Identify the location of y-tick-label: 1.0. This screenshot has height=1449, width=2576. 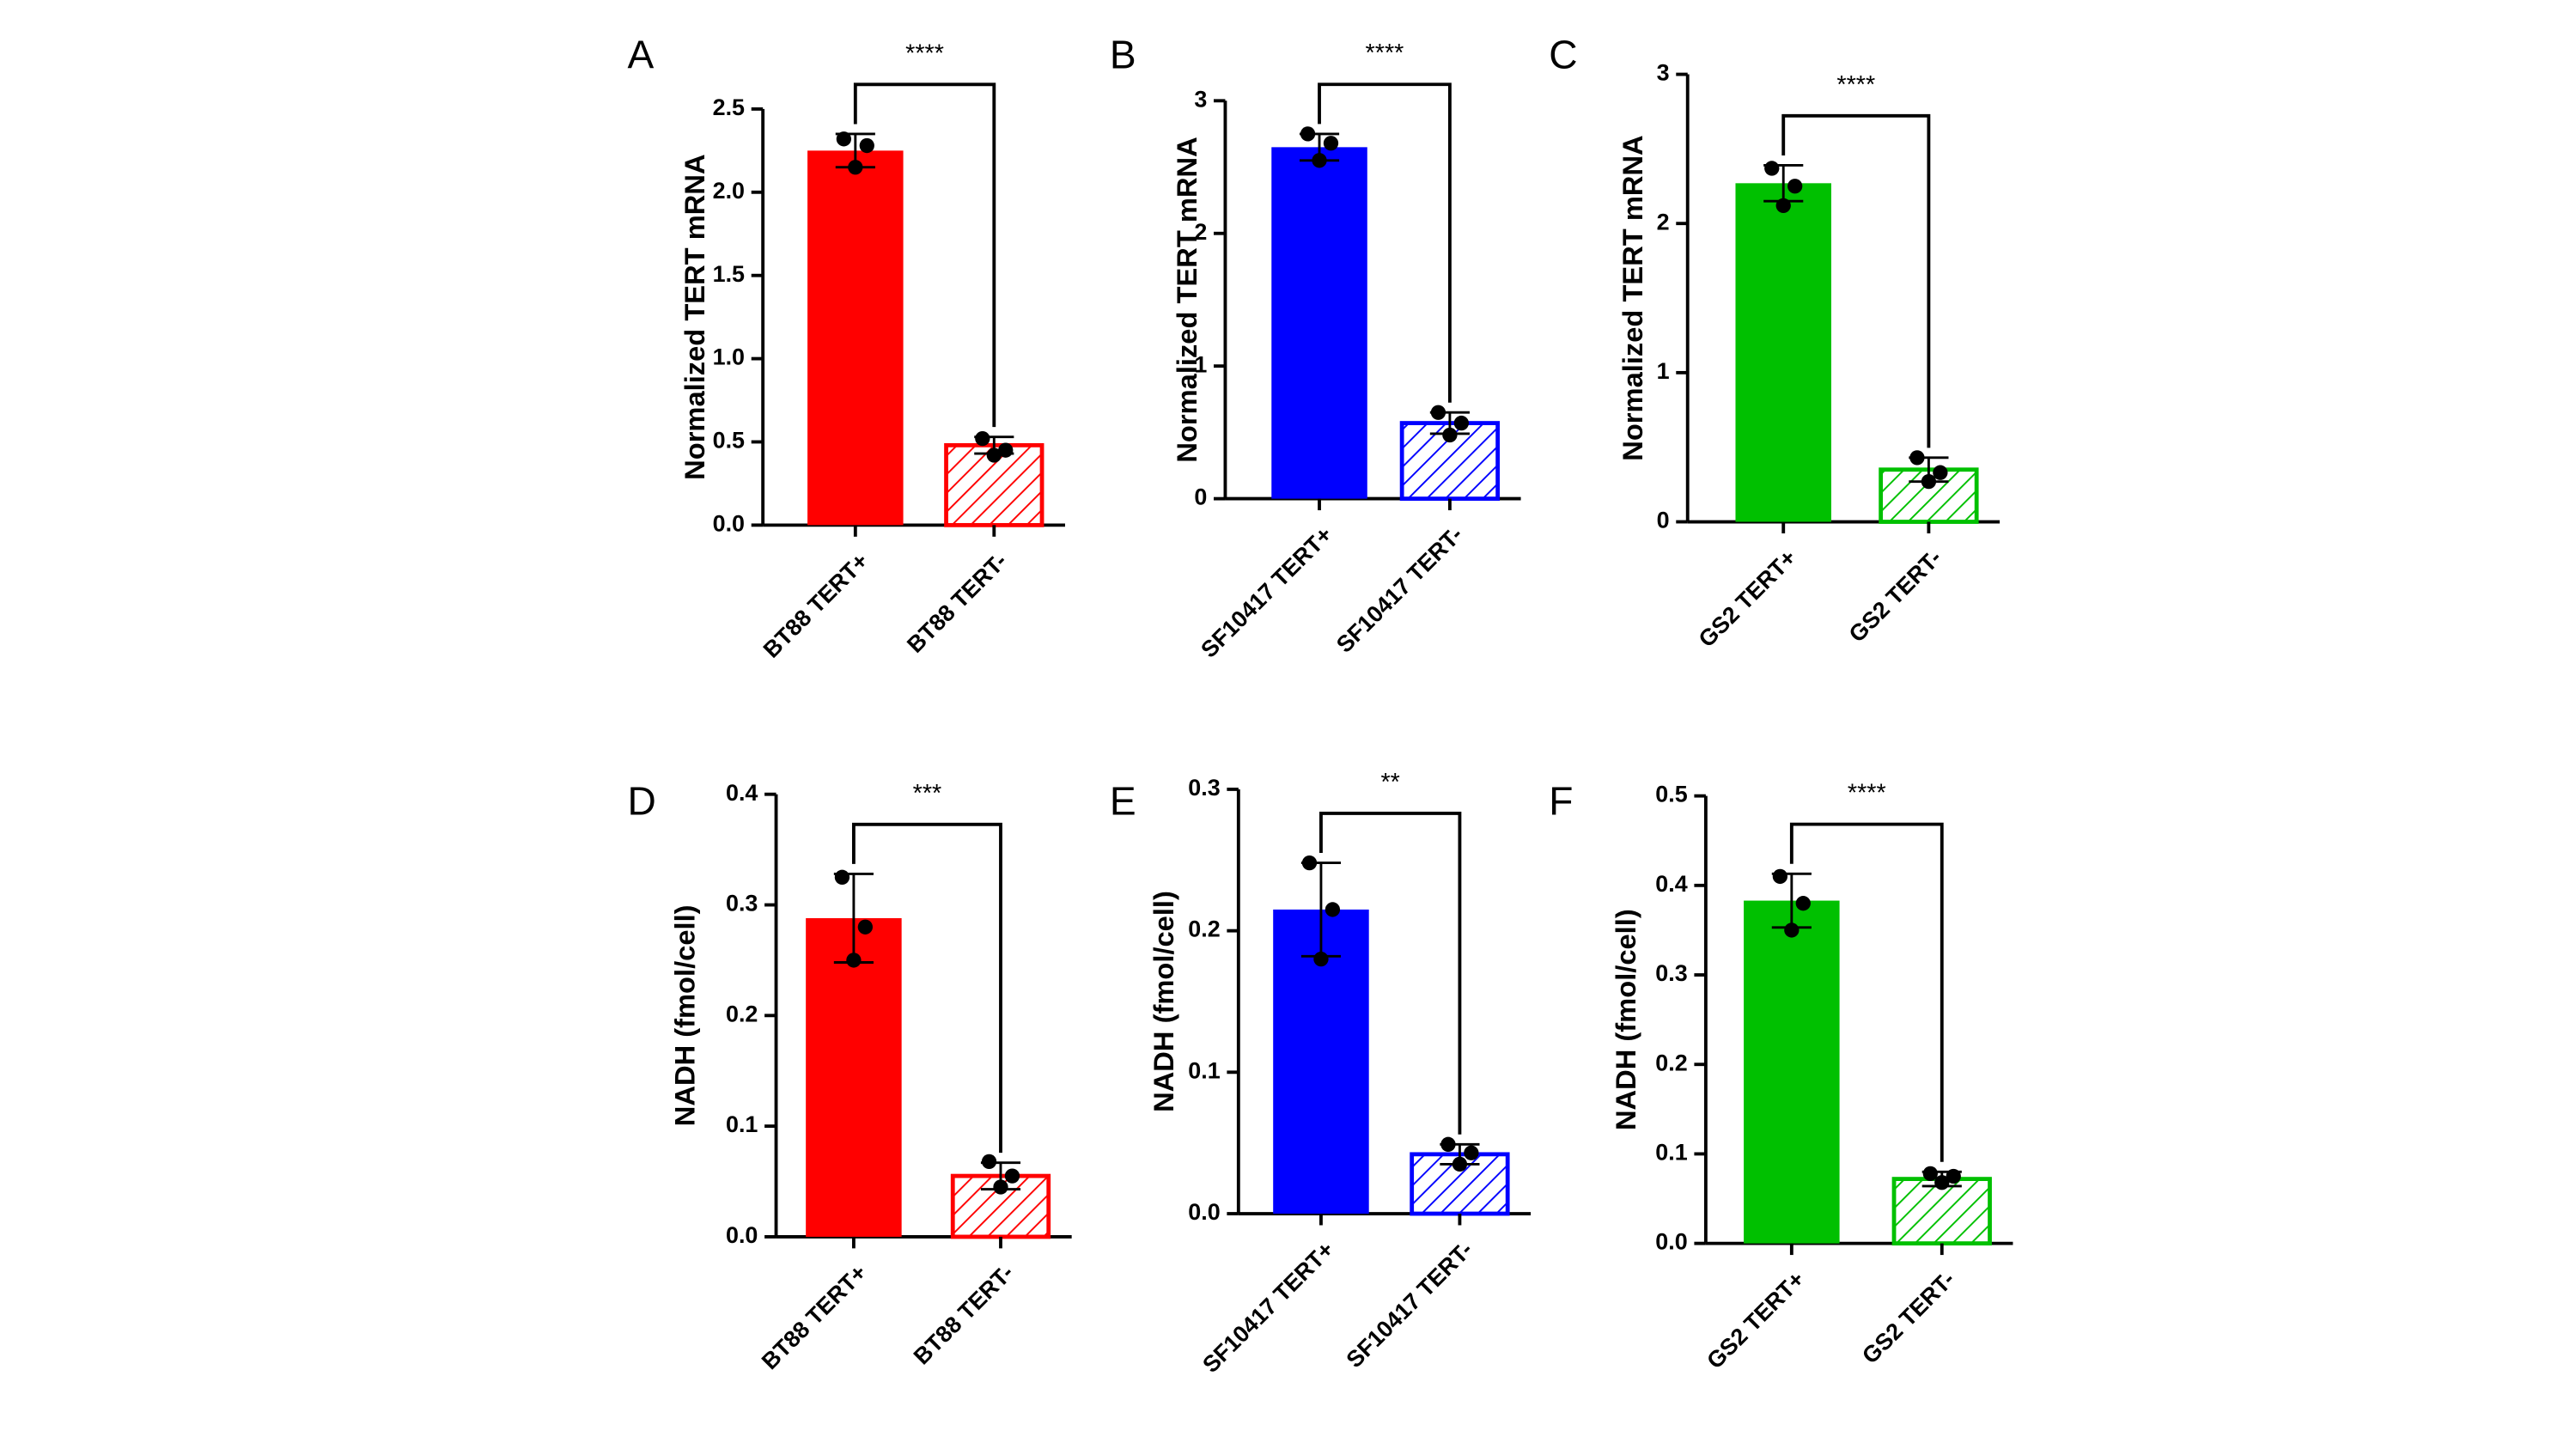
(729, 357).